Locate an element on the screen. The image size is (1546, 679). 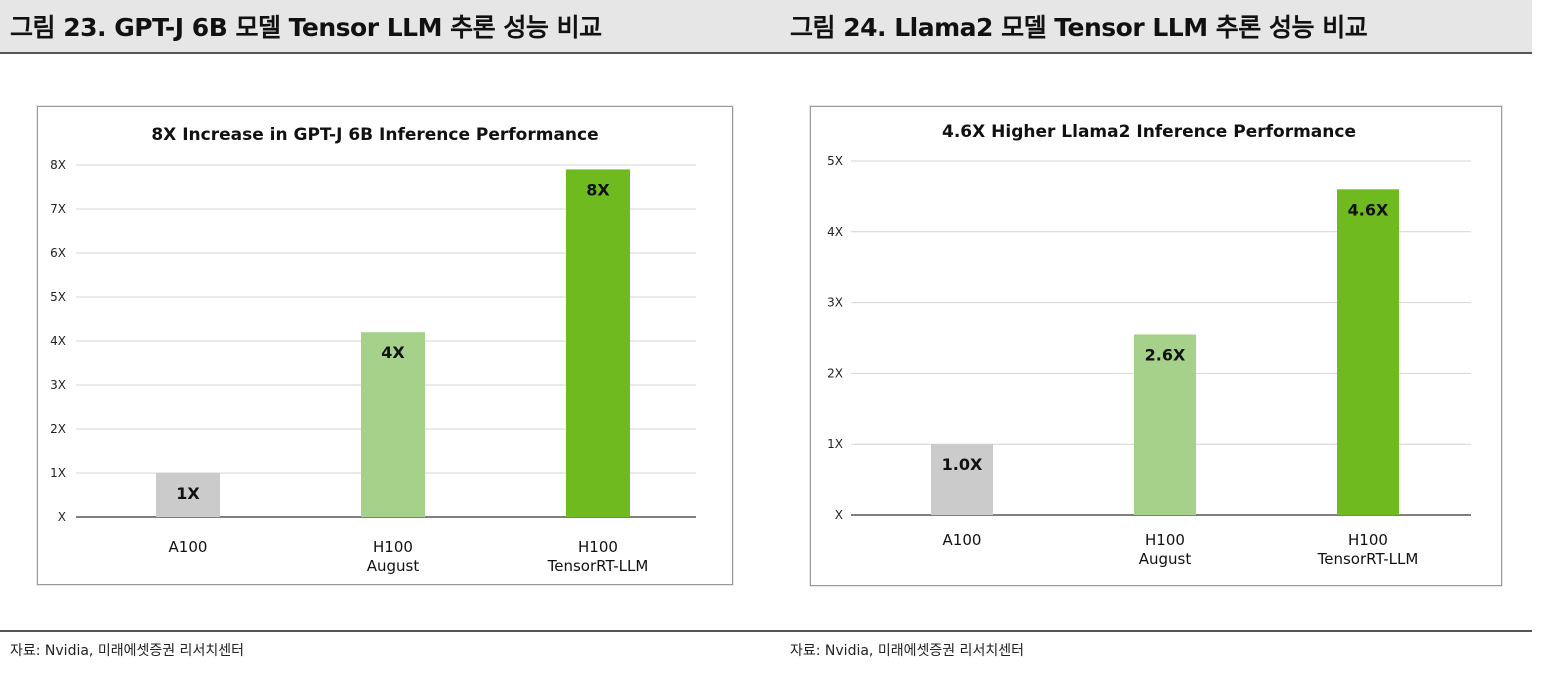
y-tick-label: 7X is located at coordinates (58, 209).